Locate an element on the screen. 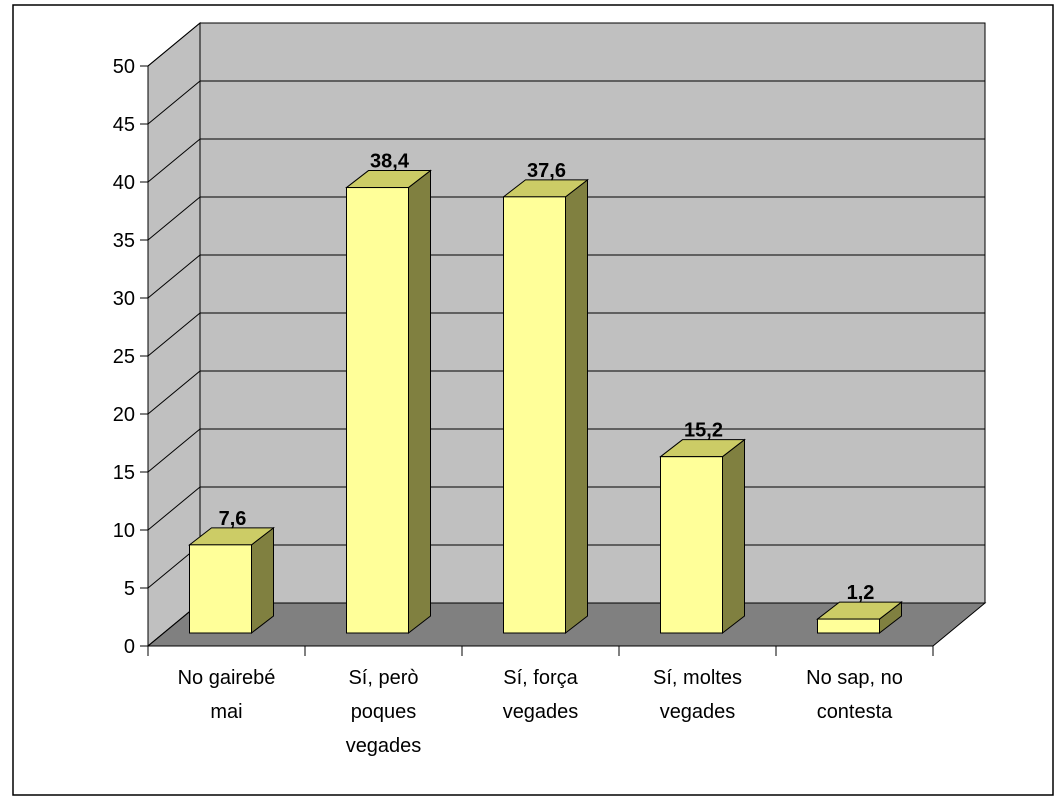 The width and height of the screenshot is (1054, 796). y-tick-label: 10 is located at coordinates (124, 531).